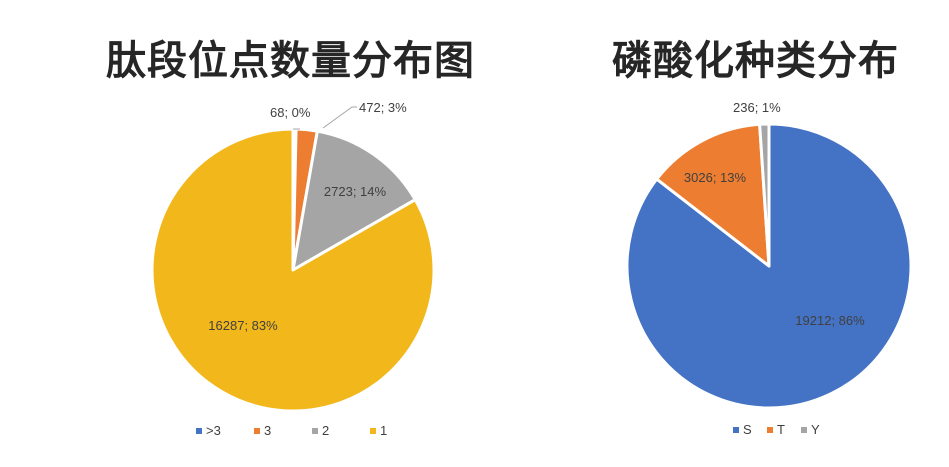  I want to click on data-label: 16287; 83%, so click(243, 325).